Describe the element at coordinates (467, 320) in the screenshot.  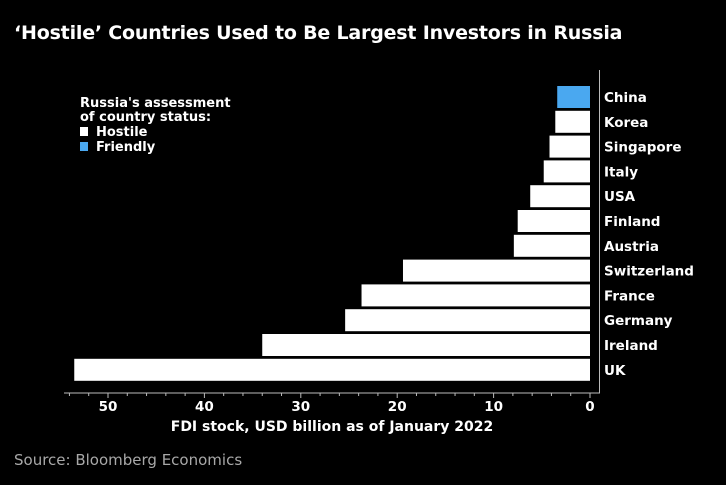
I see `bar-germany` at that location.